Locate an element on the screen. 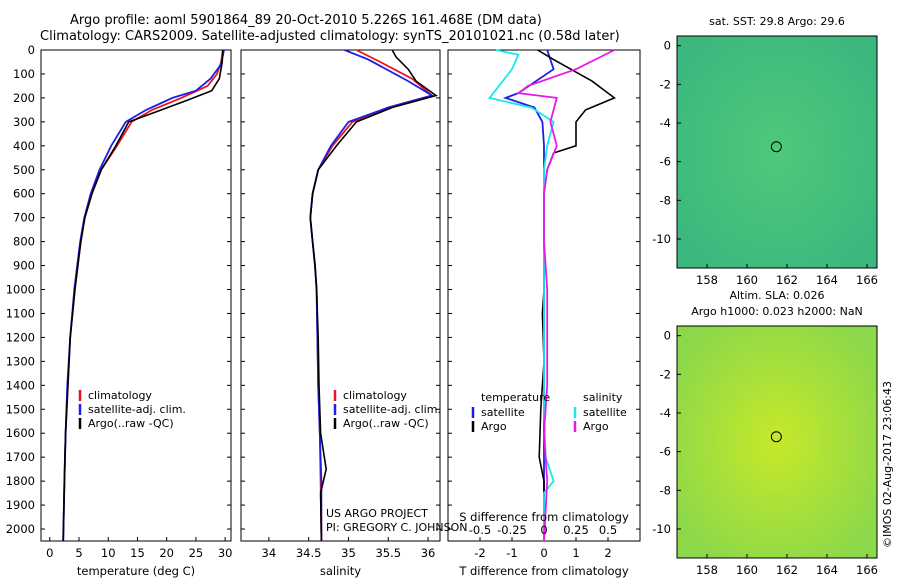 This screenshot has height=580, width=900. differences-x-axis-label: T difference from climatology is located at coordinates (543, 571).